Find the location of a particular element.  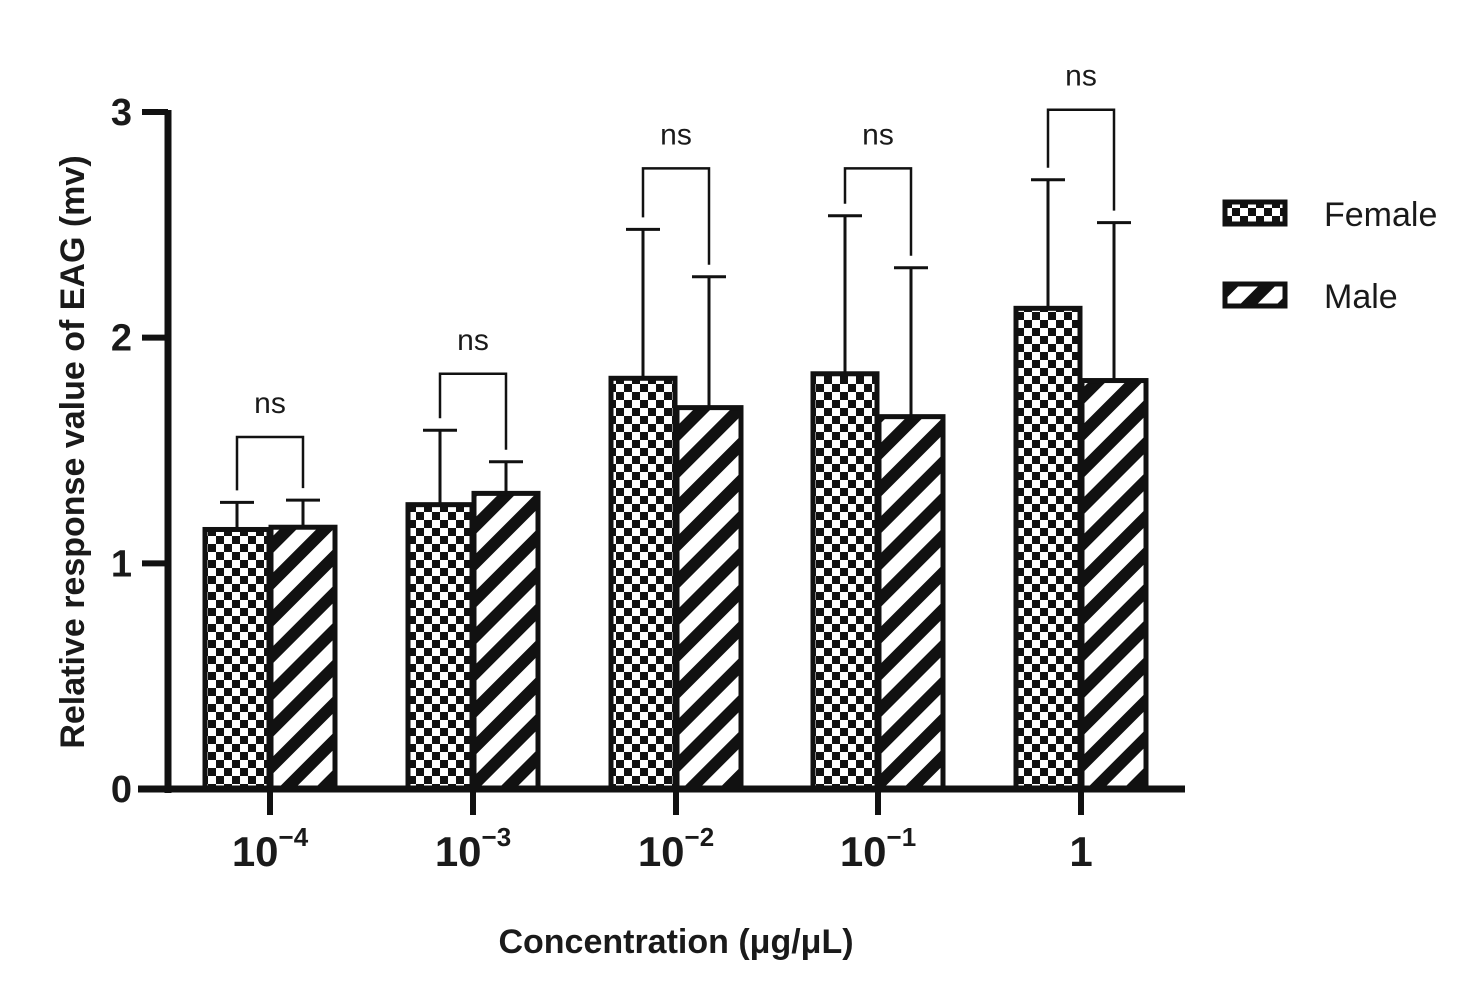

significance-label-5: ns is located at coordinates (1081, 76).